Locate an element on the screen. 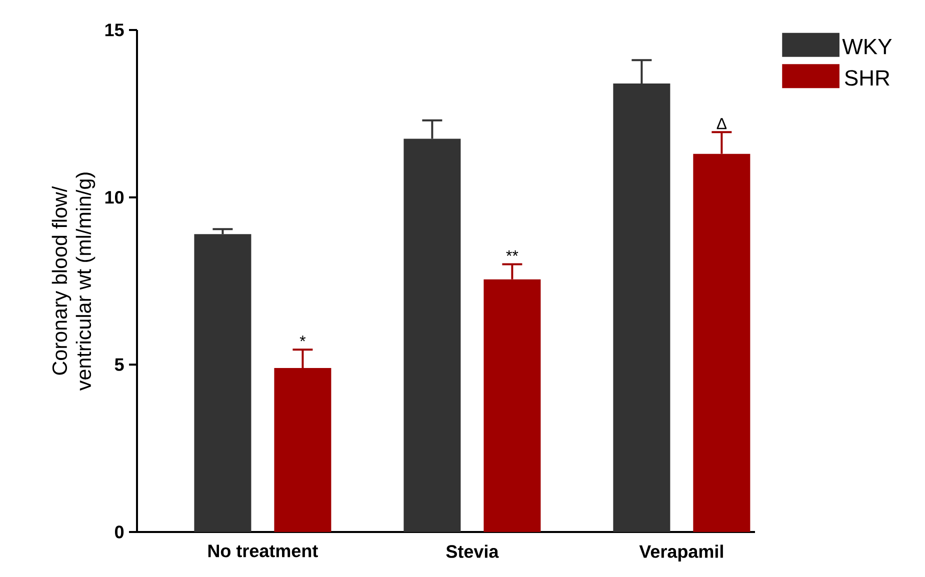 This screenshot has width=925, height=577. bar is located at coordinates (223, 383).